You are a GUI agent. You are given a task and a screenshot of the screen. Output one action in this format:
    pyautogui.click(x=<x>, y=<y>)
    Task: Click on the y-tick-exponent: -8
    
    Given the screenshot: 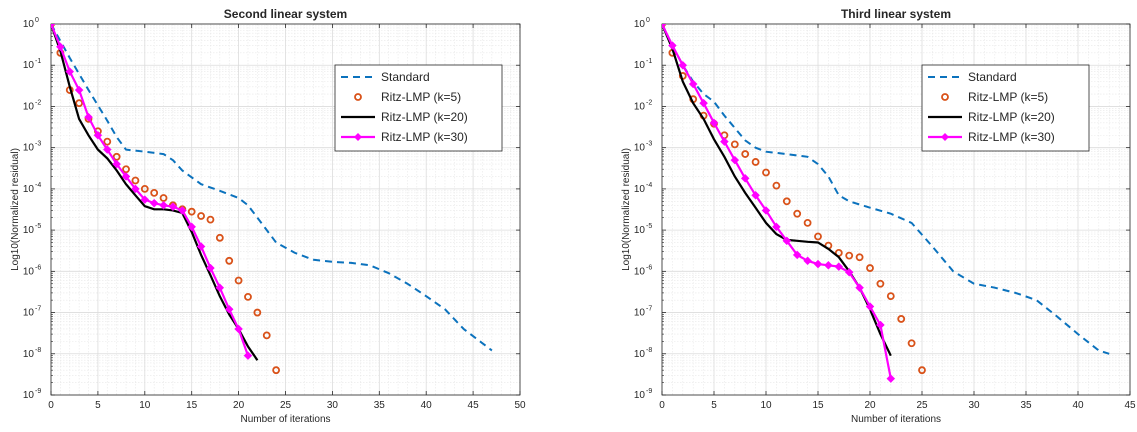 What is the action you would take?
    pyautogui.click(x=649, y=350)
    